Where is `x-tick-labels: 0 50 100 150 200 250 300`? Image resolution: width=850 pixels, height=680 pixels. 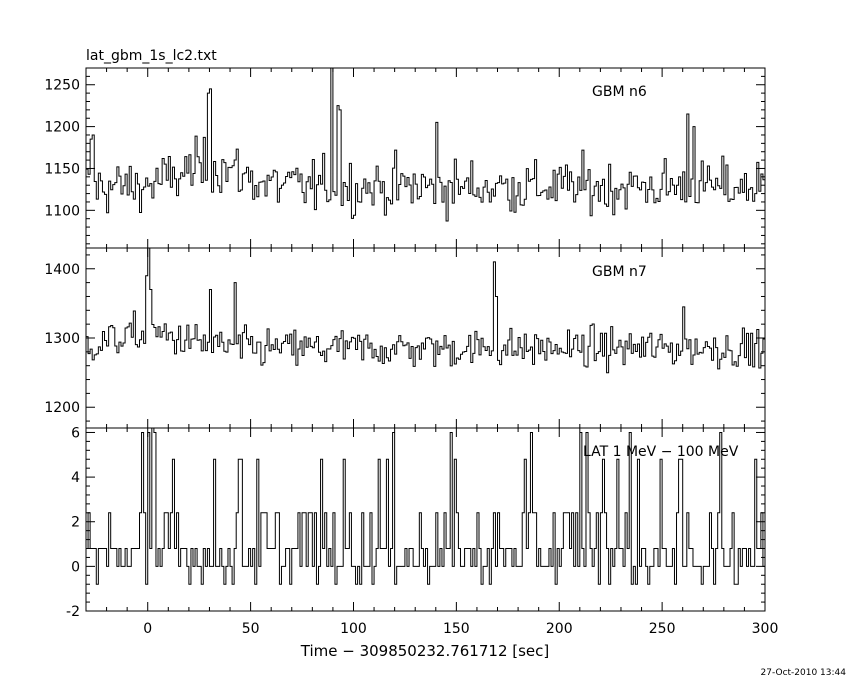
x-tick-labels: 0 50 100 150 200 250 300 is located at coordinates (460, 629).